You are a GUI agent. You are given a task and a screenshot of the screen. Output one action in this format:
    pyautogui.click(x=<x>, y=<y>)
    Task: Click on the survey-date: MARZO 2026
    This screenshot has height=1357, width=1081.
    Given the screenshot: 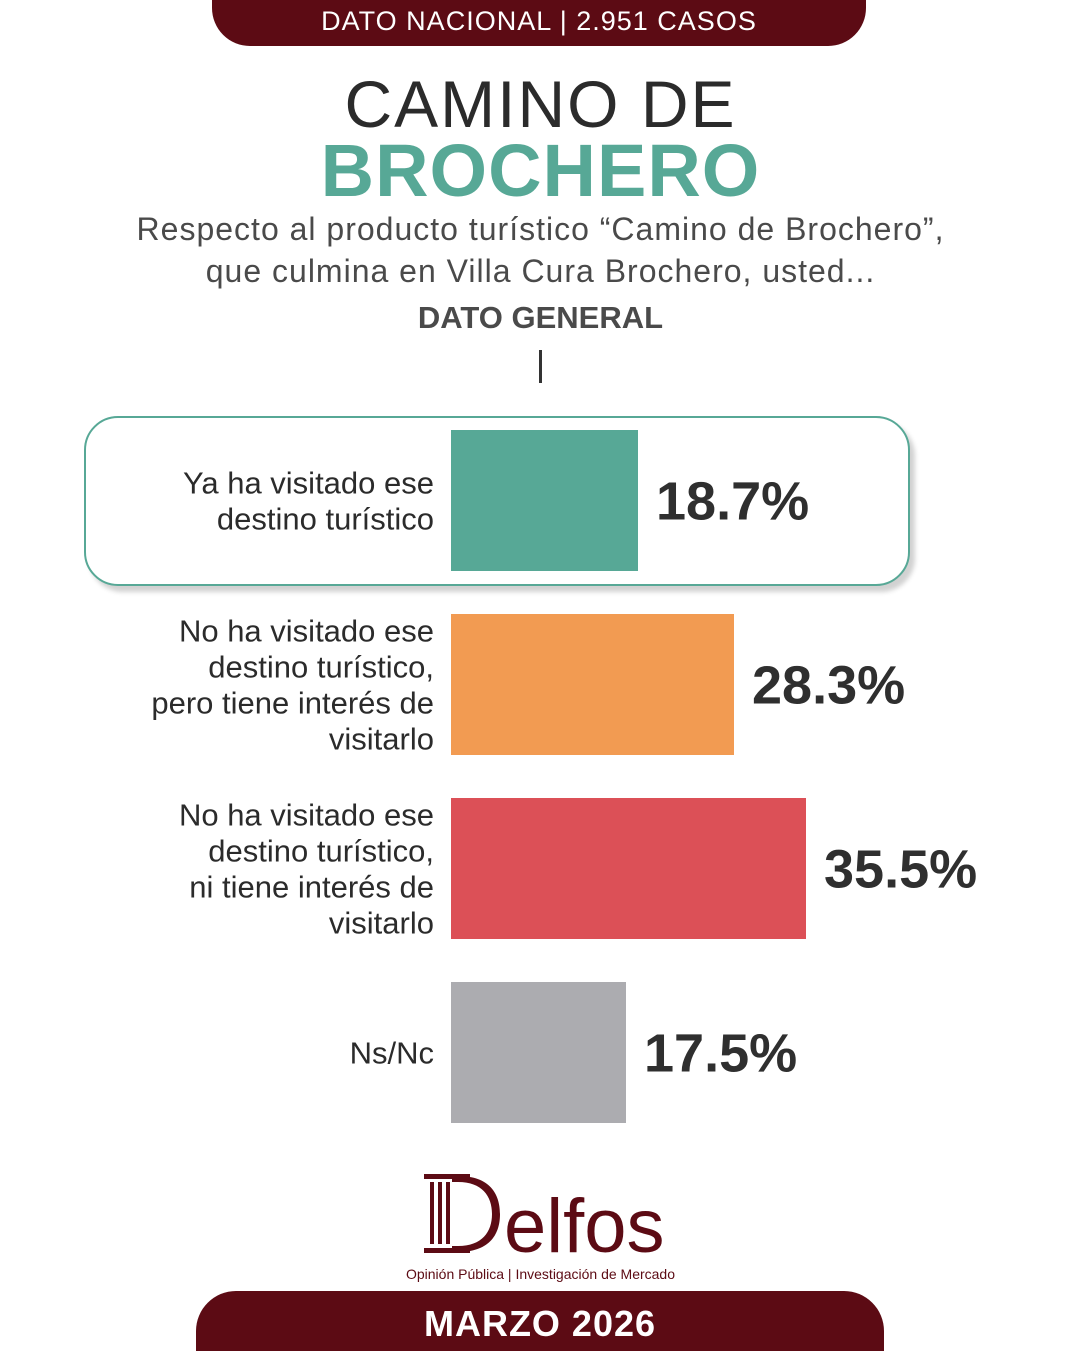 What is the action you would take?
    pyautogui.click(x=540, y=1323)
    